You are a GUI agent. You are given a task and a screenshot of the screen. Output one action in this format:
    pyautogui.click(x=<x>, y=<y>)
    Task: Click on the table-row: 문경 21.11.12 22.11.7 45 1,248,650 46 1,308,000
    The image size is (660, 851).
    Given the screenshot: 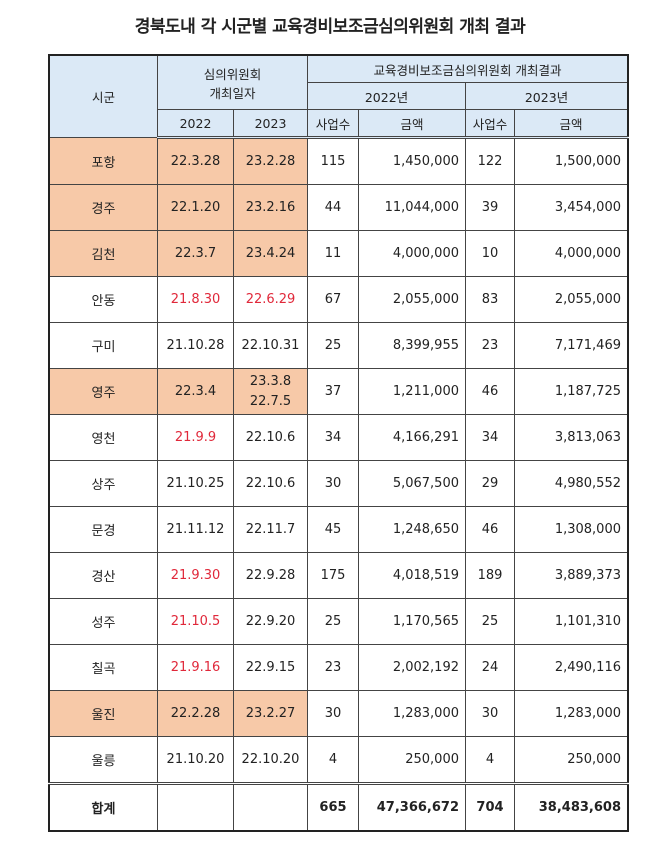 What is the action you would take?
    pyautogui.click(x=338, y=529)
    